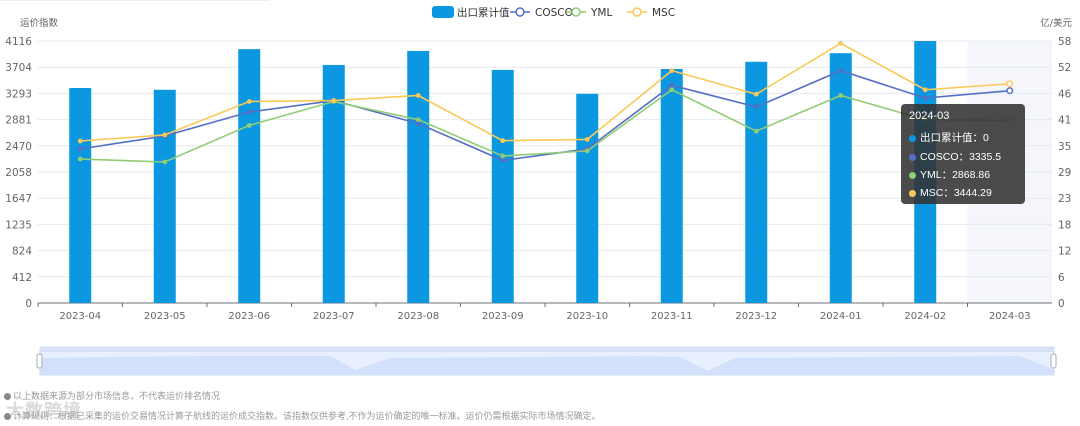 This screenshot has height=426, width=1080. Describe the element at coordinates (587, 316) in the screenshot. I see `x-tick-label: 2023-10` at that location.